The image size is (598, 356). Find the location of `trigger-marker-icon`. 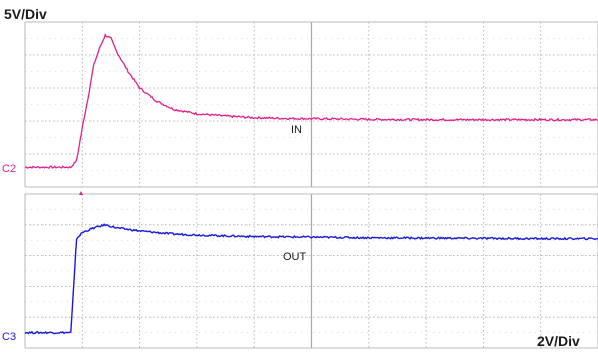

trigger-marker-icon is located at coordinates (81, 193).